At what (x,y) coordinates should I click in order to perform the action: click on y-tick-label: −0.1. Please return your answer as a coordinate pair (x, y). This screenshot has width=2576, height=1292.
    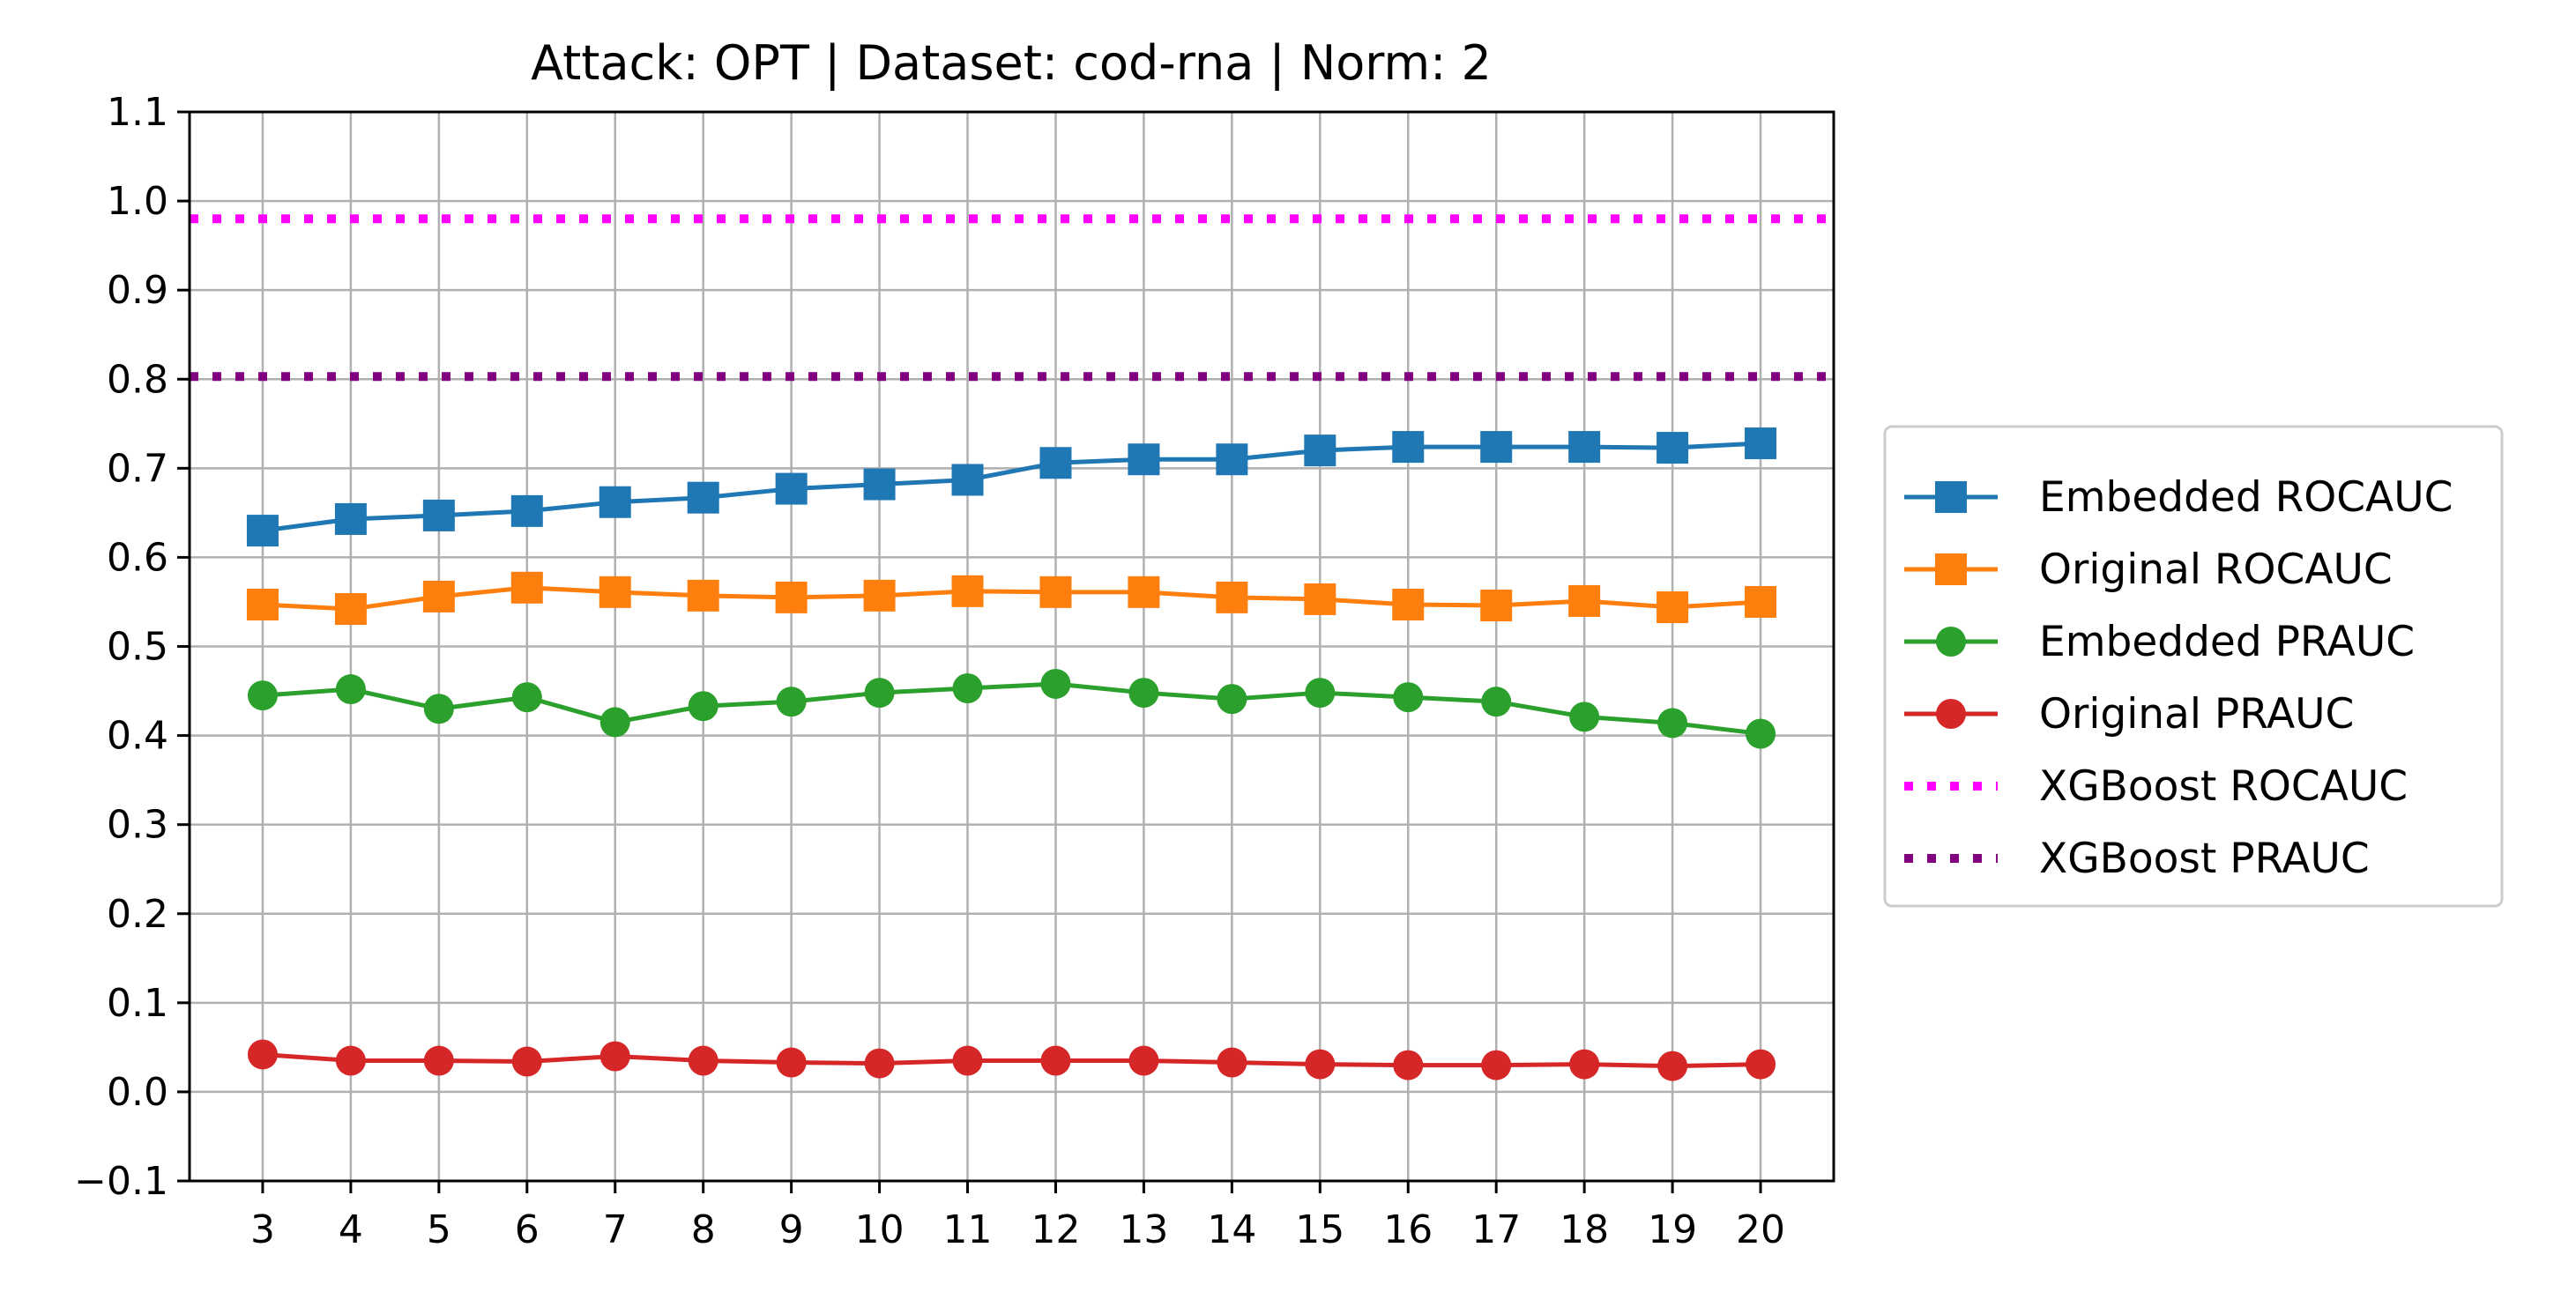
    Looking at the image, I should click on (121, 1182).